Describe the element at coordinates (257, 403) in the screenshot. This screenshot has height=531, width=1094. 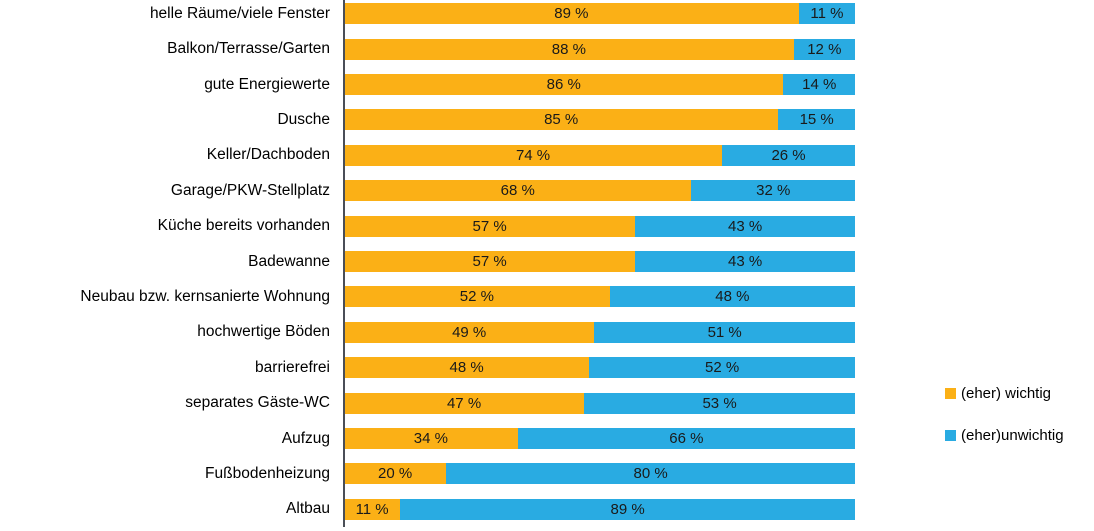
I see `category-label: separates Gäste-WC` at that location.